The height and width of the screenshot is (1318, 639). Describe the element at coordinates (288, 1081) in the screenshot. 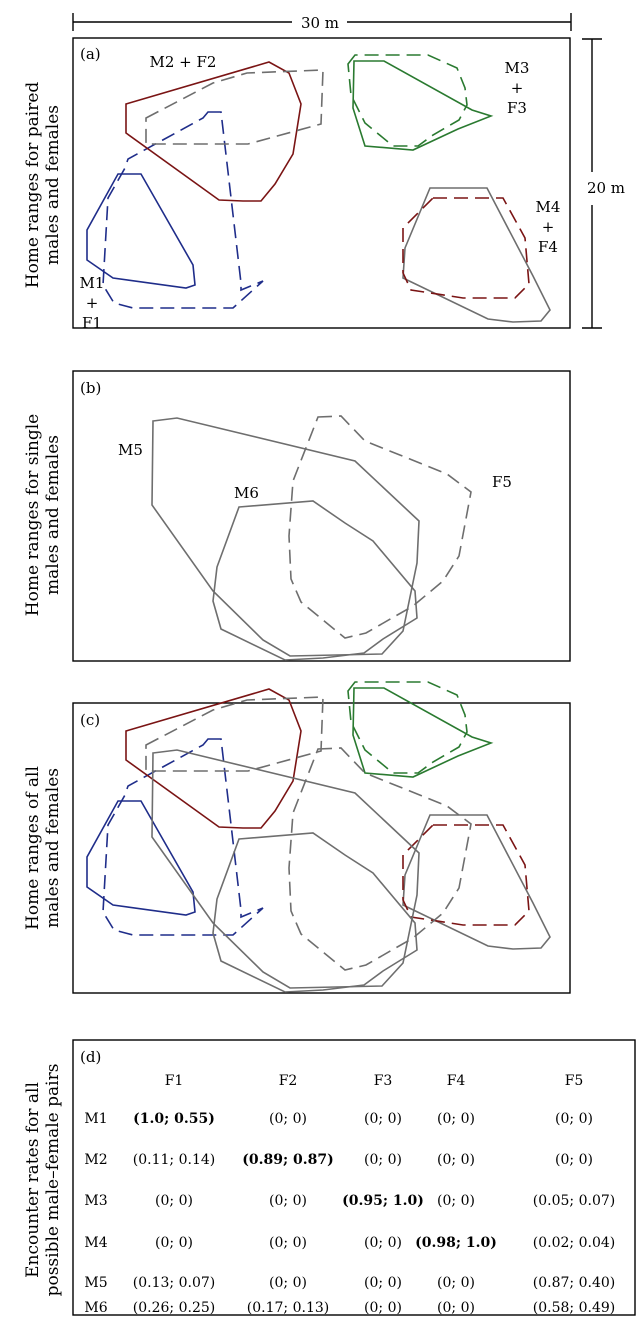

I see `column-header: F2` at that location.